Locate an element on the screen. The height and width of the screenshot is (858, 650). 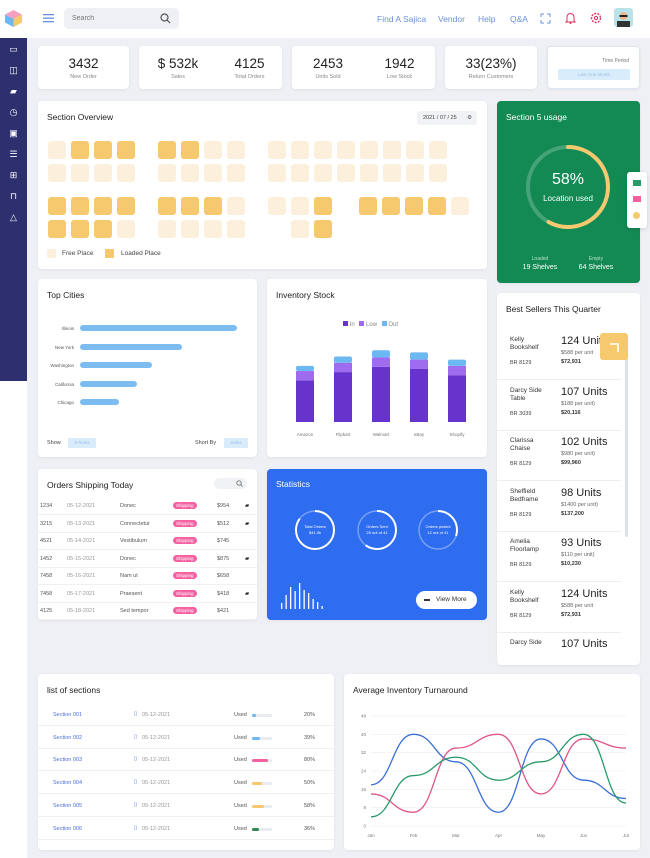
table-row: Section 005 ▯ 05-12-2021 Used 58% is located at coordinates (186, 806).